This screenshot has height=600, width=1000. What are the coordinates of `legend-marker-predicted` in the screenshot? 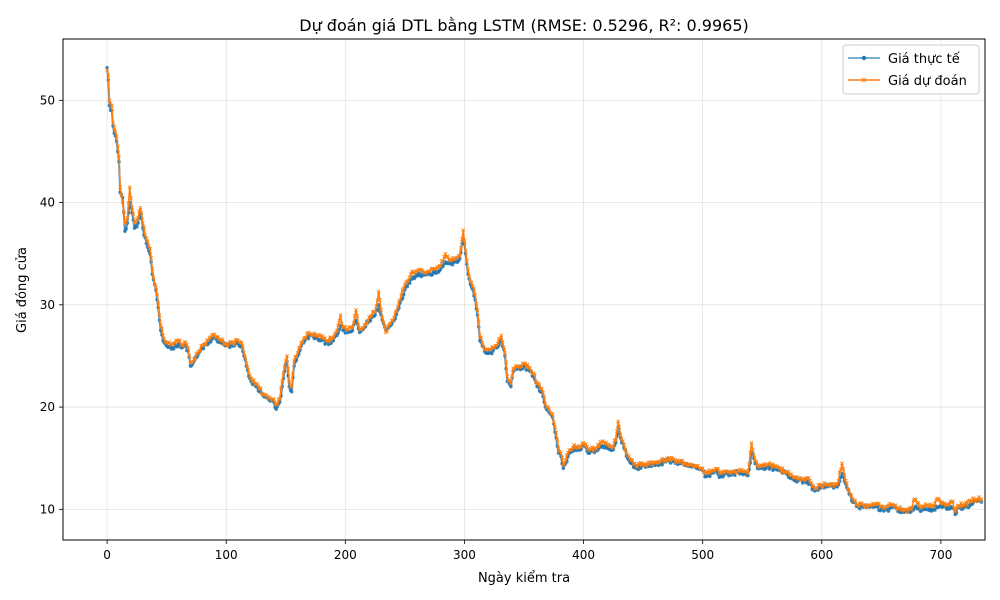 It's located at (864, 80).